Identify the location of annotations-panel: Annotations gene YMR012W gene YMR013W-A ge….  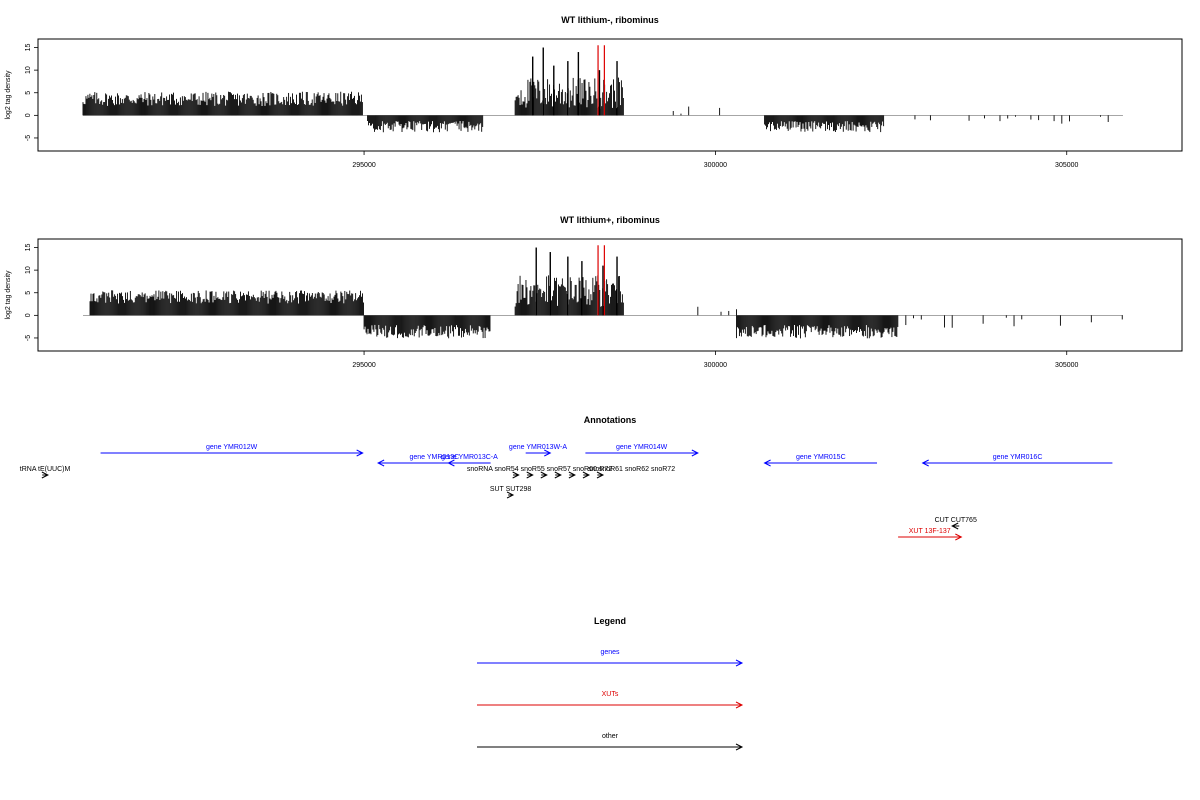
(566, 478).